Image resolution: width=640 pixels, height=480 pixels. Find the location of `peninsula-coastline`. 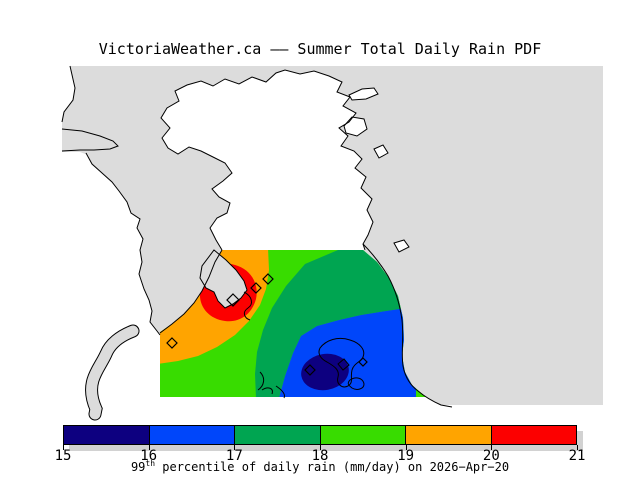

peninsula-coastline is located at coordinates (267, 160).